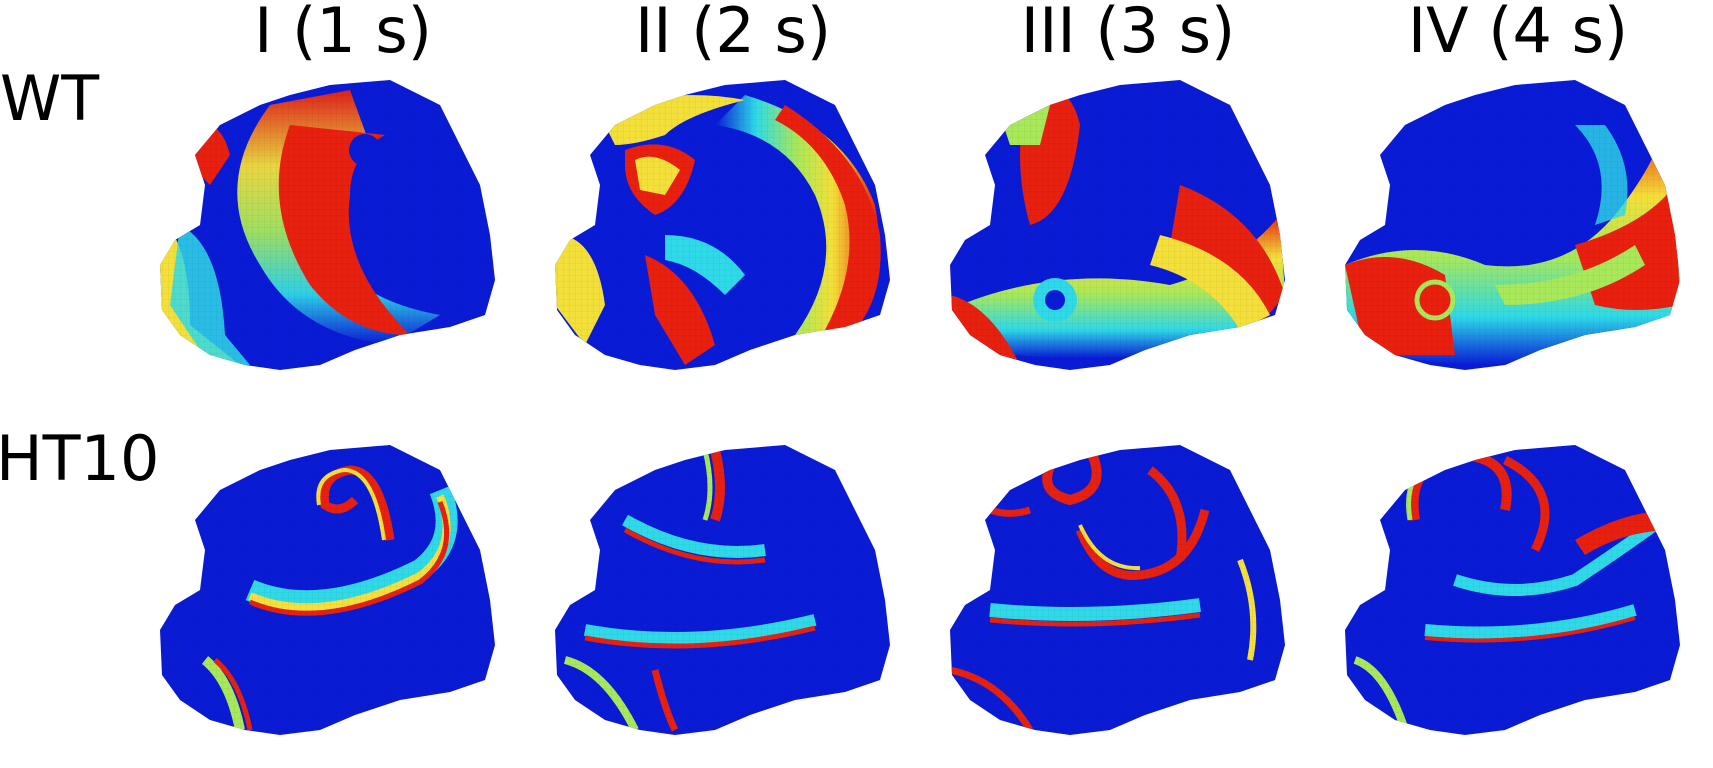 This screenshot has width=1713, height=768. What do you see at coordinates (80, 458) in the screenshot?
I see `row-label-ht10: HT10` at bounding box center [80, 458].